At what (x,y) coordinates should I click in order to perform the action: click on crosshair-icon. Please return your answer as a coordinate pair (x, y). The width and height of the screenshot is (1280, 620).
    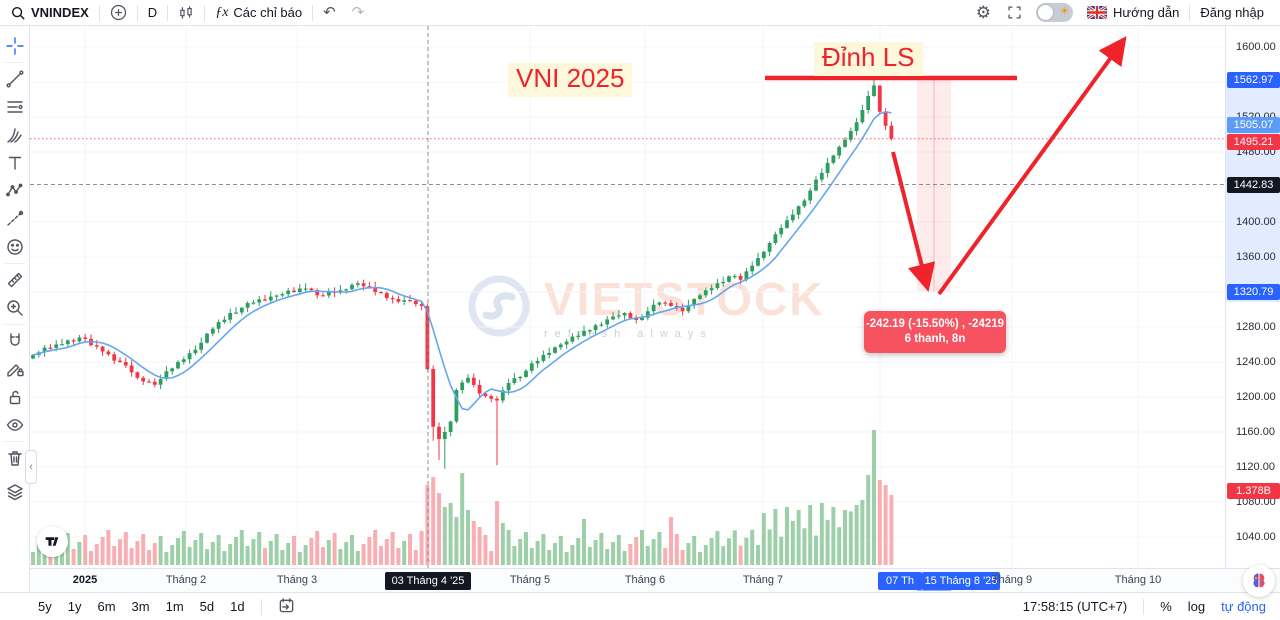
    Looking at the image, I should click on (14, 46).